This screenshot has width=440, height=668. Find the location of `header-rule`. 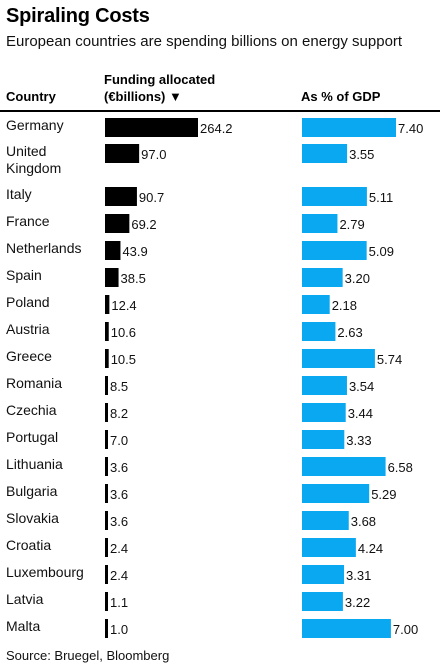

header-rule is located at coordinates (220, 111).